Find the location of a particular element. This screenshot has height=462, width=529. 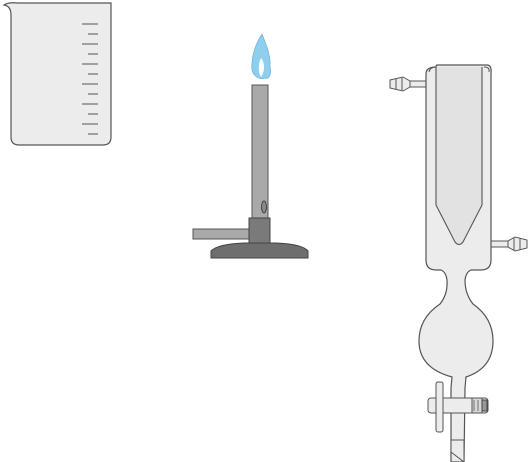

air-hole is located at coordinates (264, 207).